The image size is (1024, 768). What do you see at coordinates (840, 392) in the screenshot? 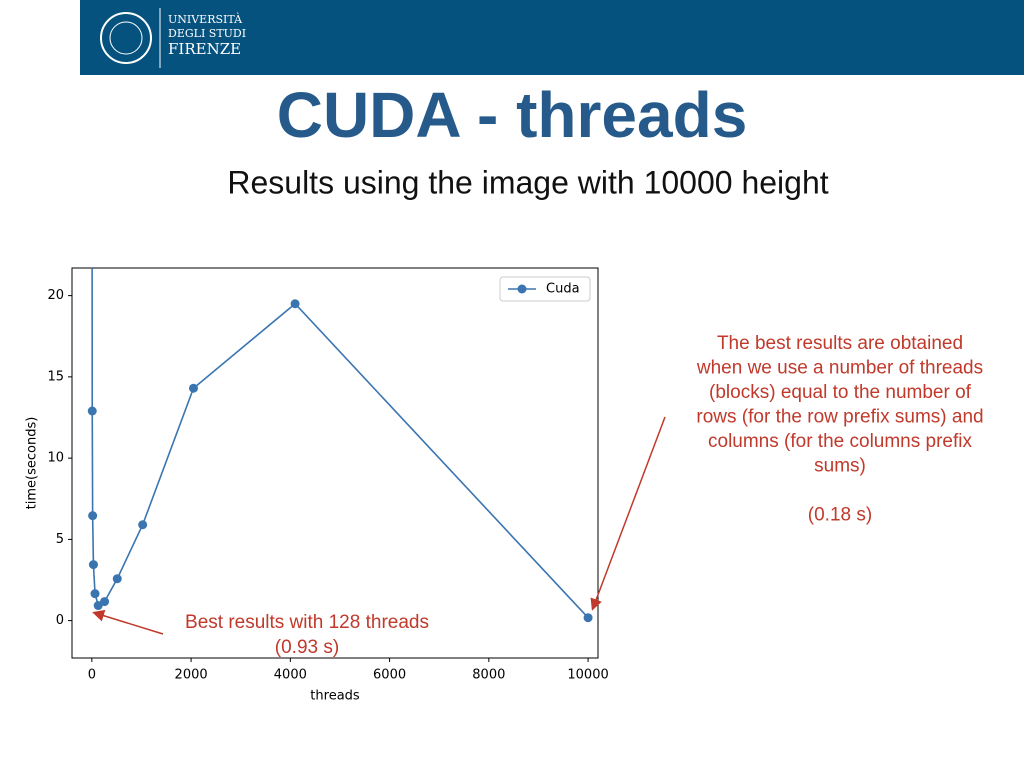
I see `annotation-text: (blocks) equal to the number of` at bounding box center [840, 392].